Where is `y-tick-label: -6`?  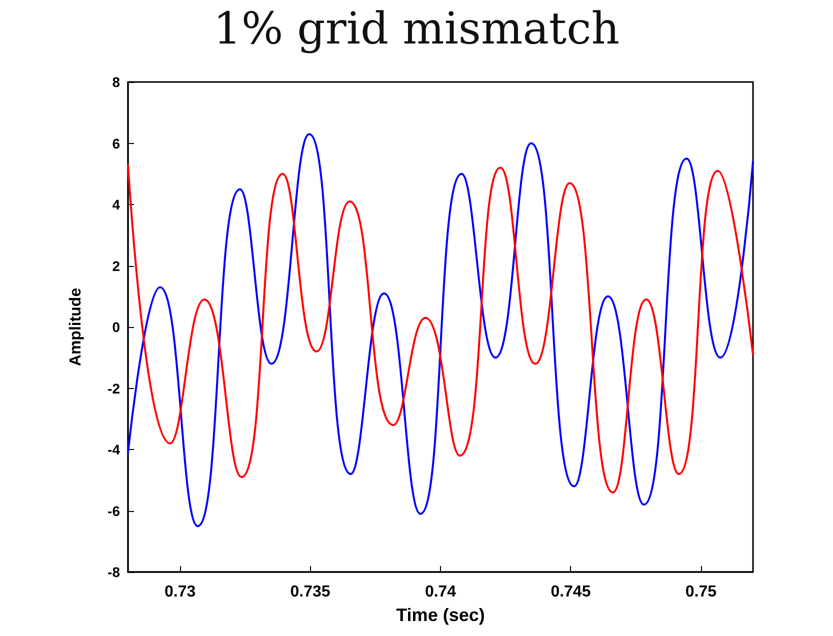
y-tick-label: -6 is located at coordinates (114, 510).